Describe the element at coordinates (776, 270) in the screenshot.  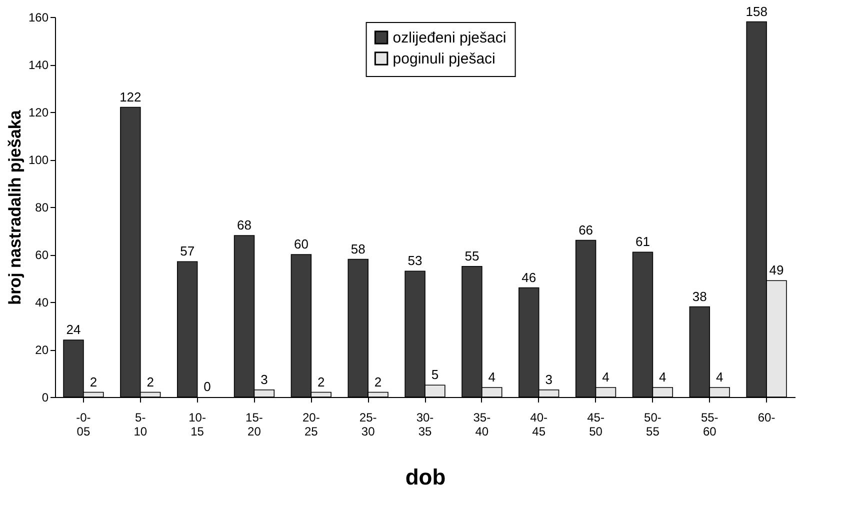
I see `data-label: 49` at that location.